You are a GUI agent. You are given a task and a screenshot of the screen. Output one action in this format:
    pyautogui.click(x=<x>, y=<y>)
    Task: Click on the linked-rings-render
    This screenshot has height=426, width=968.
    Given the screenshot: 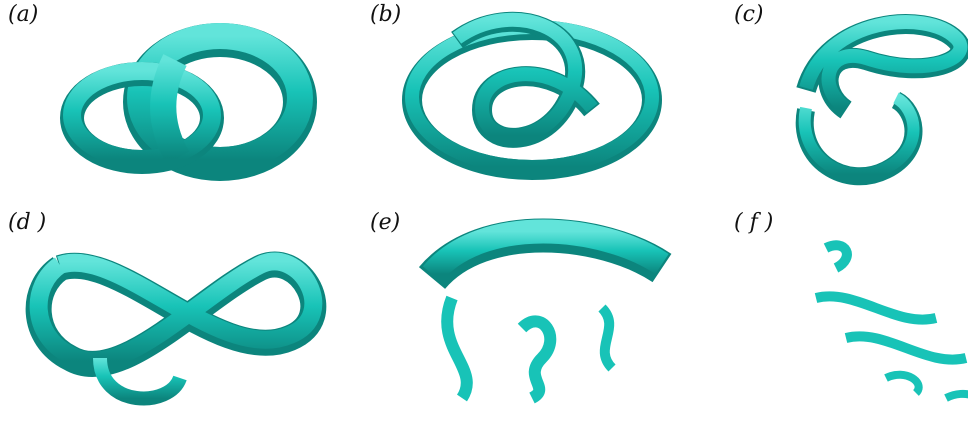 What is the action you would take?
    pyautogui.click(x=188, y=102)
    